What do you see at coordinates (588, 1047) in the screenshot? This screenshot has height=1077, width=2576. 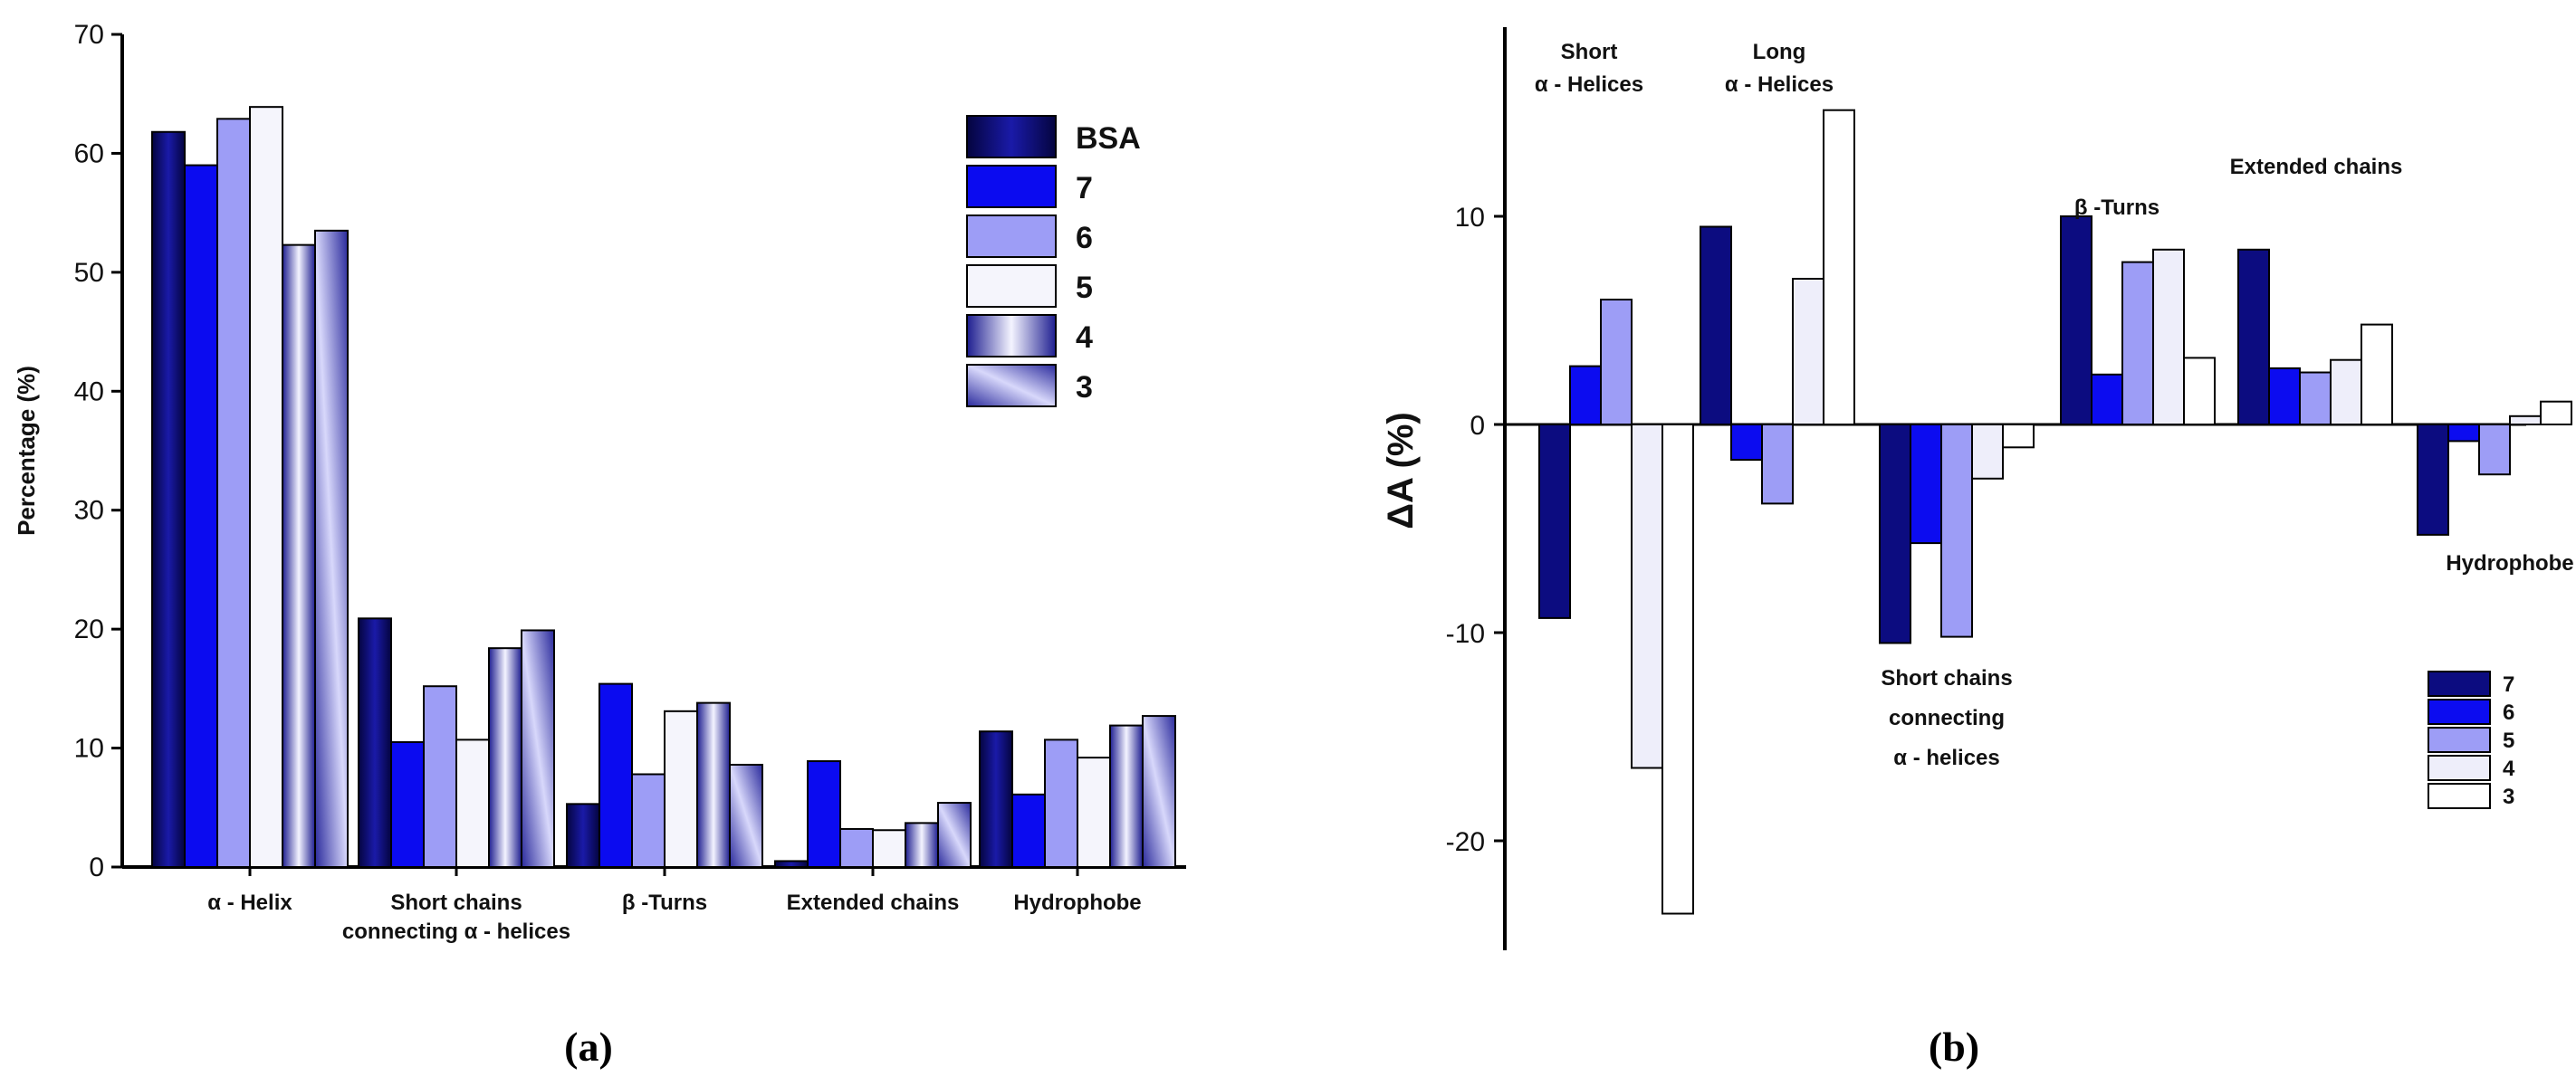 I see `panel-label-a: (a)` at bounding box center [588, 1047].